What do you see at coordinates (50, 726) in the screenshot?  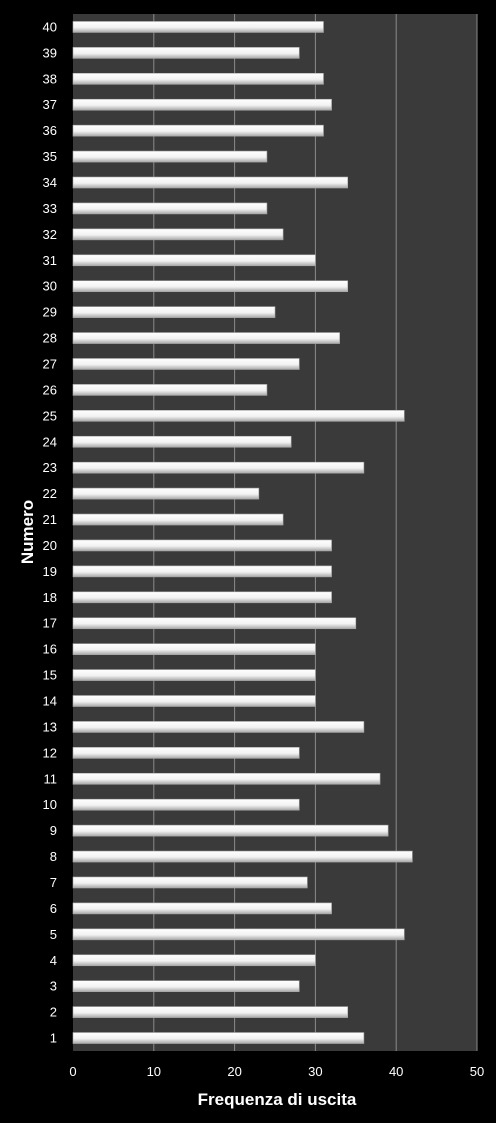 I see `y-tick-label: 13` at bounding box center [50, 726].